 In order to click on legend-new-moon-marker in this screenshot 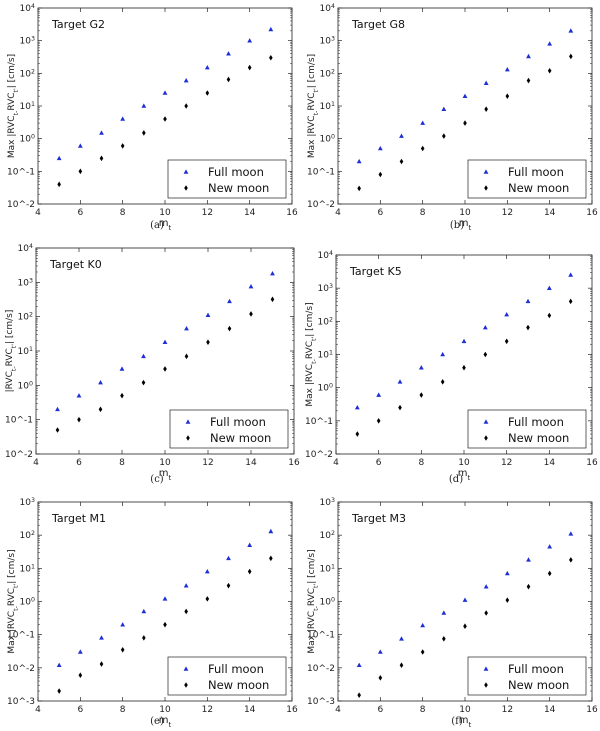, I will do `click(486, 685)`.